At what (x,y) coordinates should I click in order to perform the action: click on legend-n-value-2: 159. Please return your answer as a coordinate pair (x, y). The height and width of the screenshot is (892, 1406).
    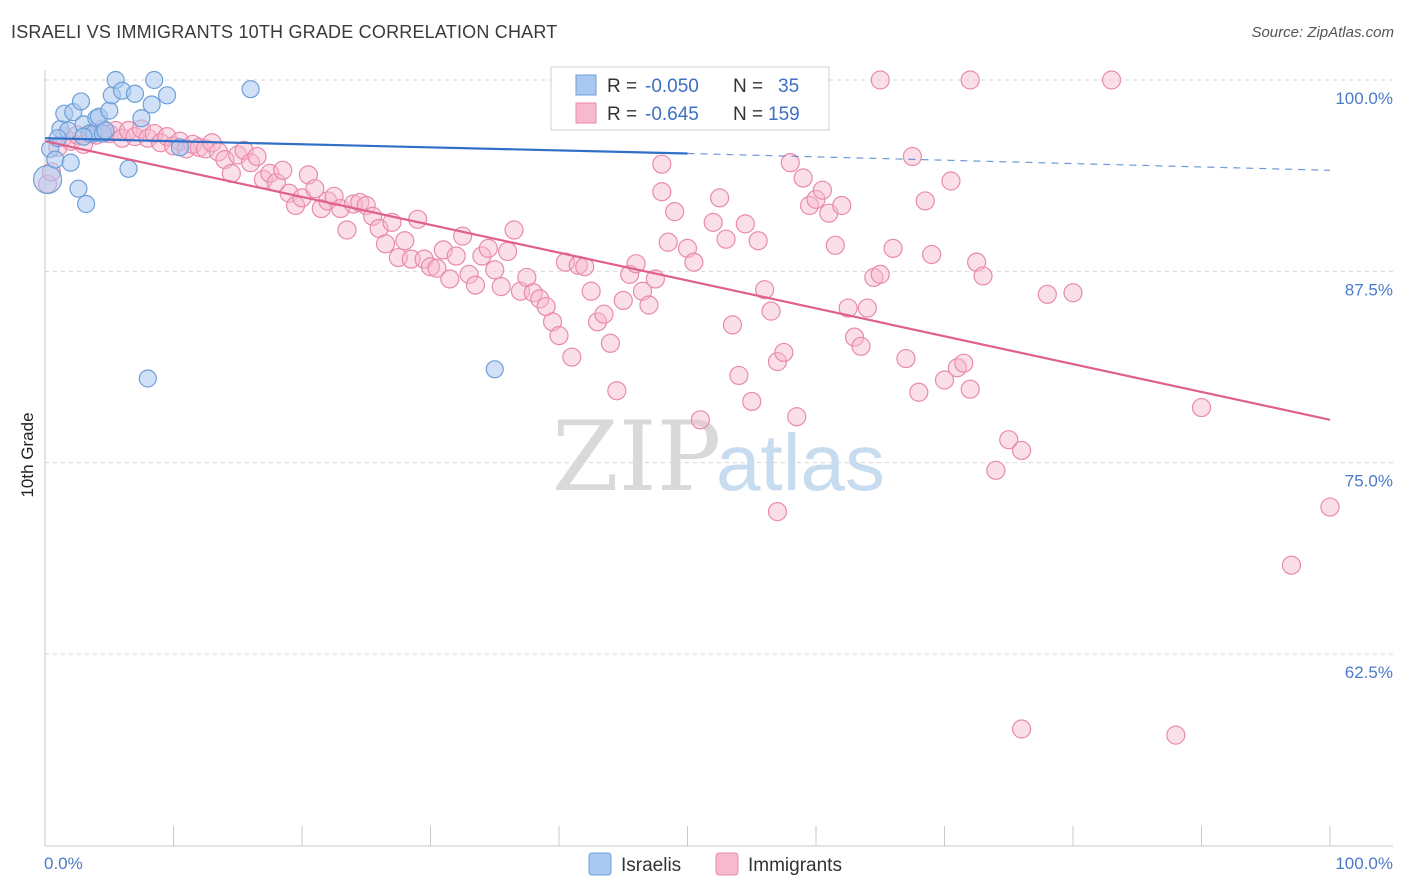
    Looking at the image, I should click on (784, 114).